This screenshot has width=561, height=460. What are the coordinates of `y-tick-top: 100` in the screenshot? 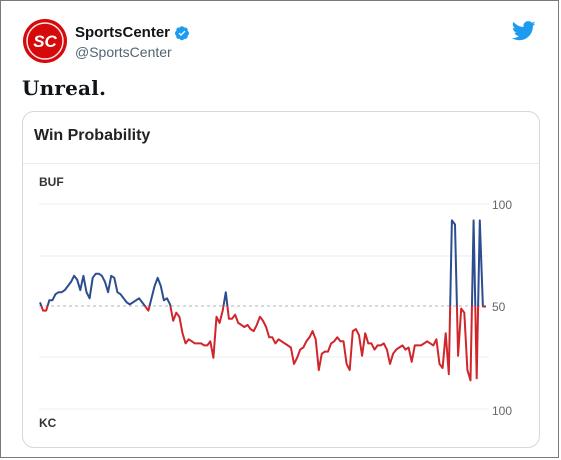 It's located at (502, 205).